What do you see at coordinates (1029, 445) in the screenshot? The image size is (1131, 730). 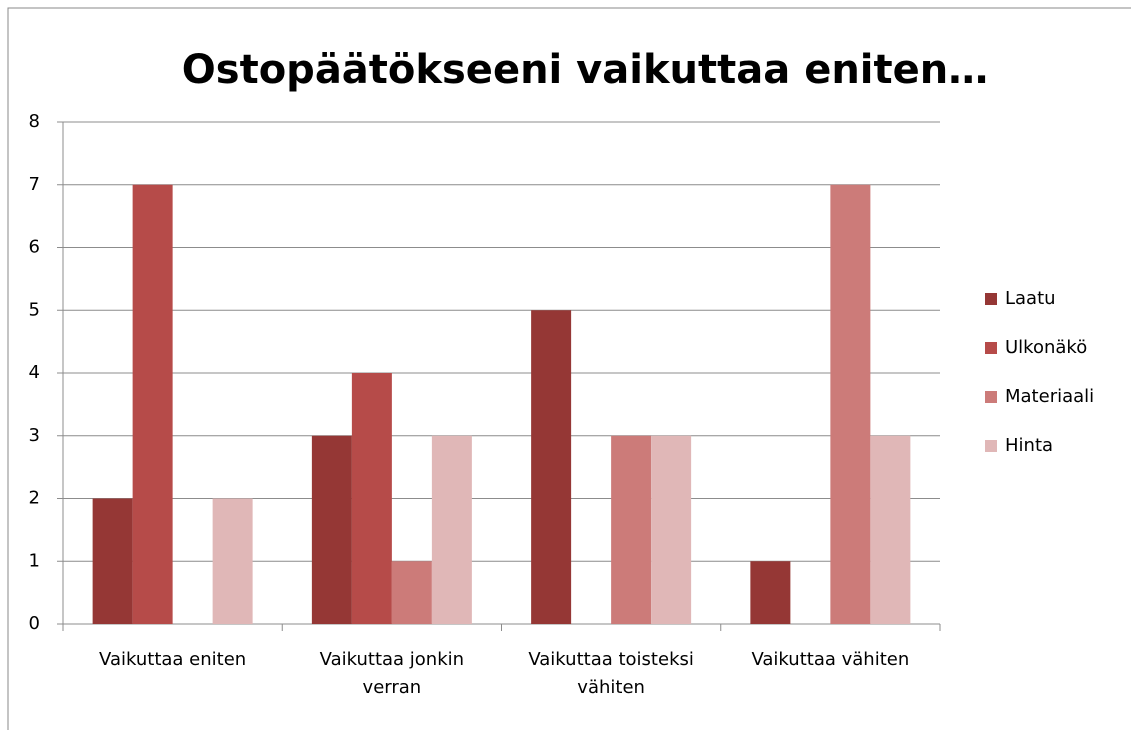 I see `legend-label: Hinta` at bounding box center [1029, 445].